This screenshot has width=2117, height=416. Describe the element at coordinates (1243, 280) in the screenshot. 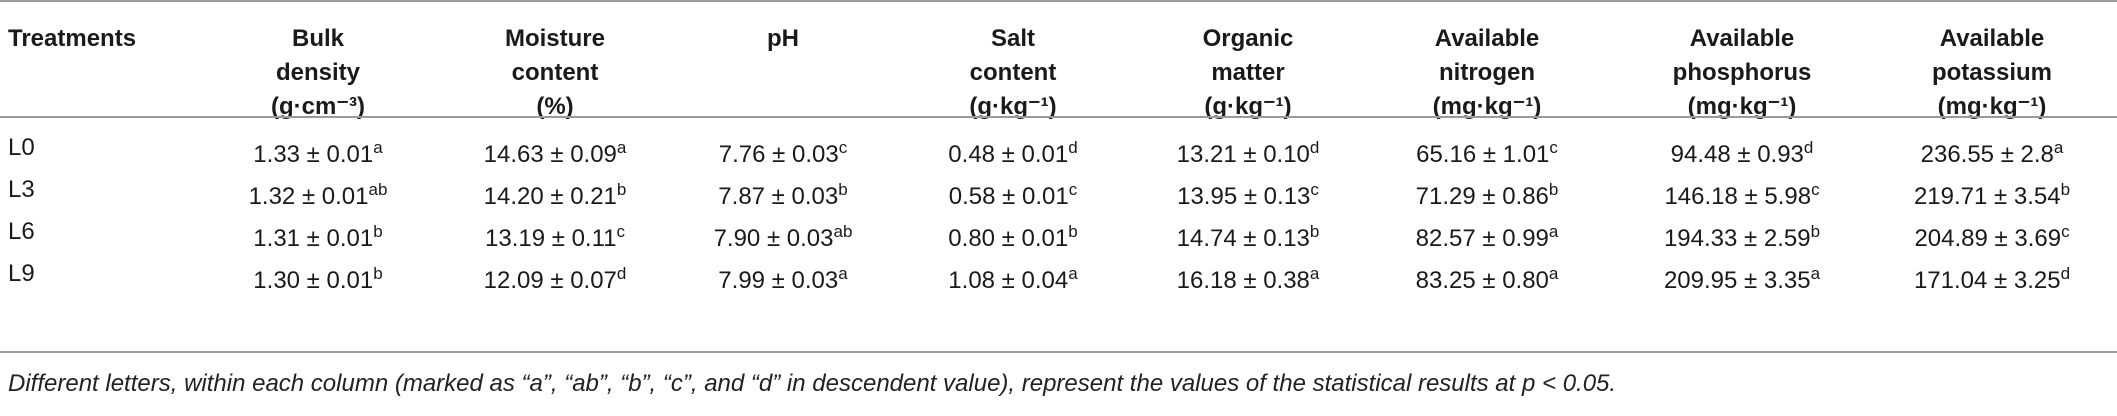

I see `cell-value: 16.18 ± 0.38` at that location.